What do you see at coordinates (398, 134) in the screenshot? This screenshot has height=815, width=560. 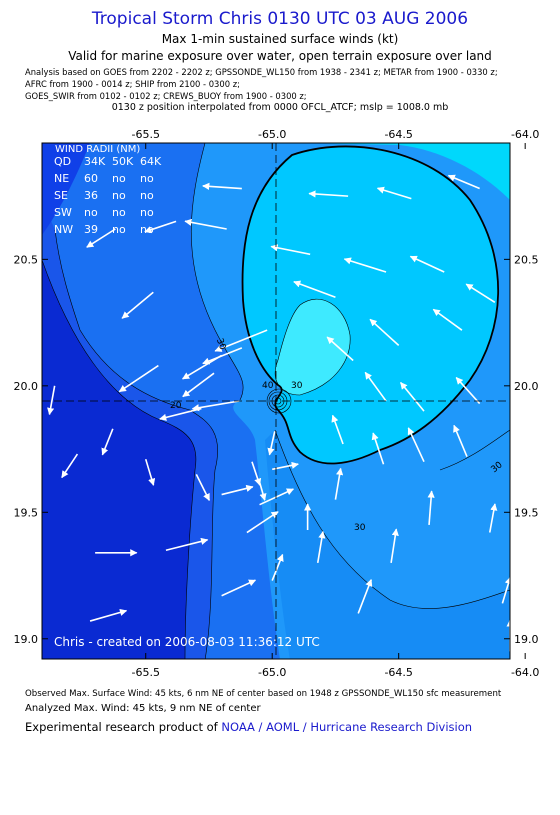 I see `x-tick-label-top: -64.5` at bounding box center [398, 134].